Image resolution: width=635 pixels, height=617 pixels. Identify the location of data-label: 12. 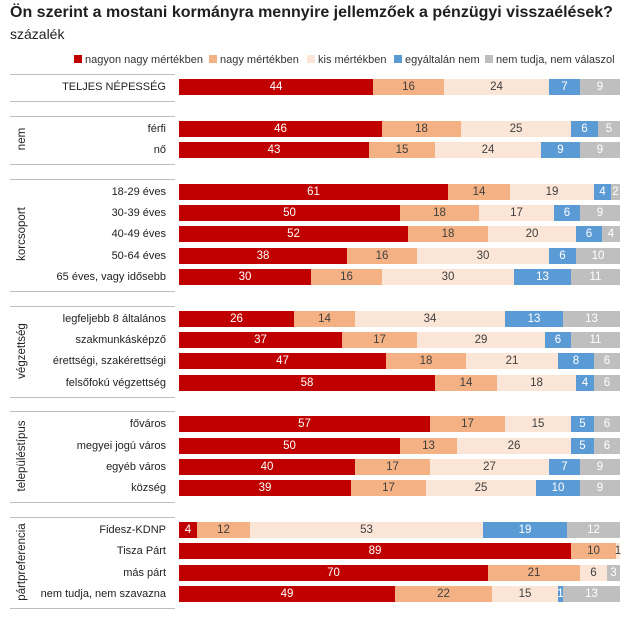
(223, 530).